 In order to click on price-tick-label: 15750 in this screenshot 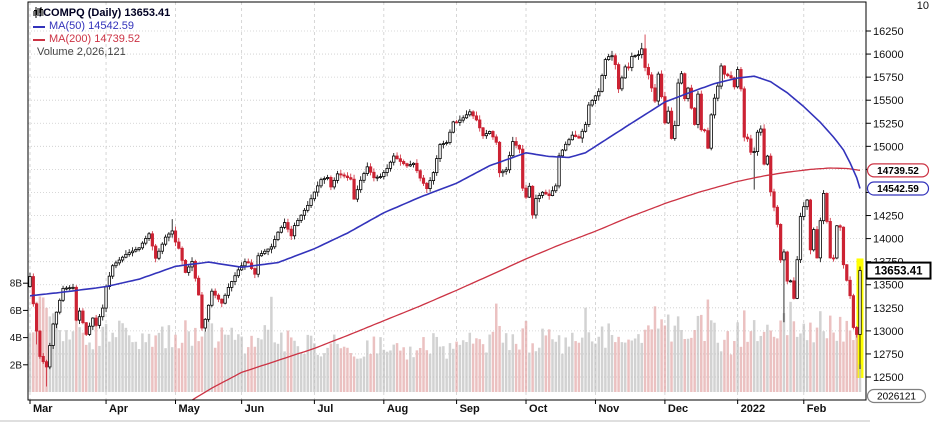, I will do `click(888, 78)`.